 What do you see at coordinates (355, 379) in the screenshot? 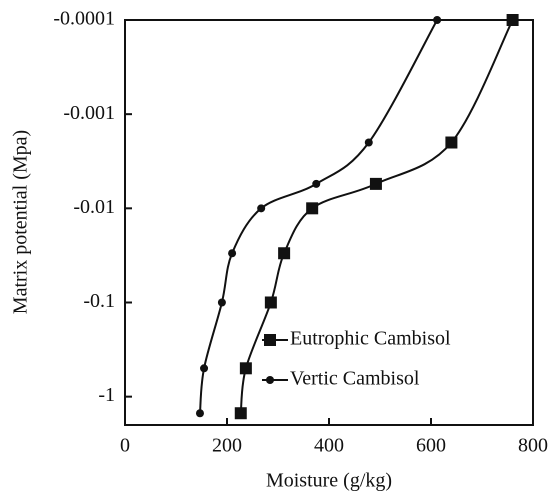
I see `legend-label: Vertic Cambisol` at bounding box center [355, 379].